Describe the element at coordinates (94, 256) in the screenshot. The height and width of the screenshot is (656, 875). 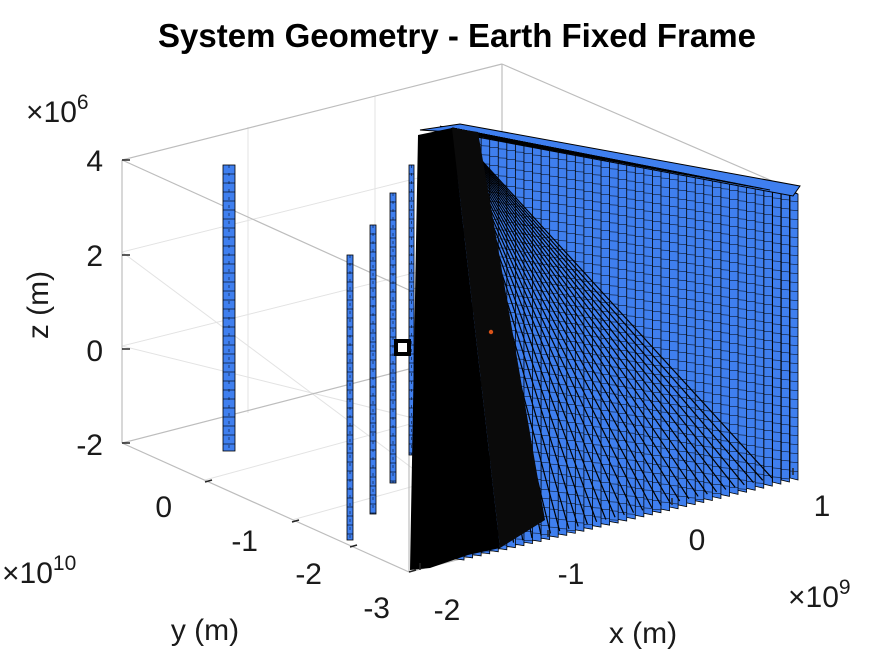
I see `z-tick-label: 2` at that location.